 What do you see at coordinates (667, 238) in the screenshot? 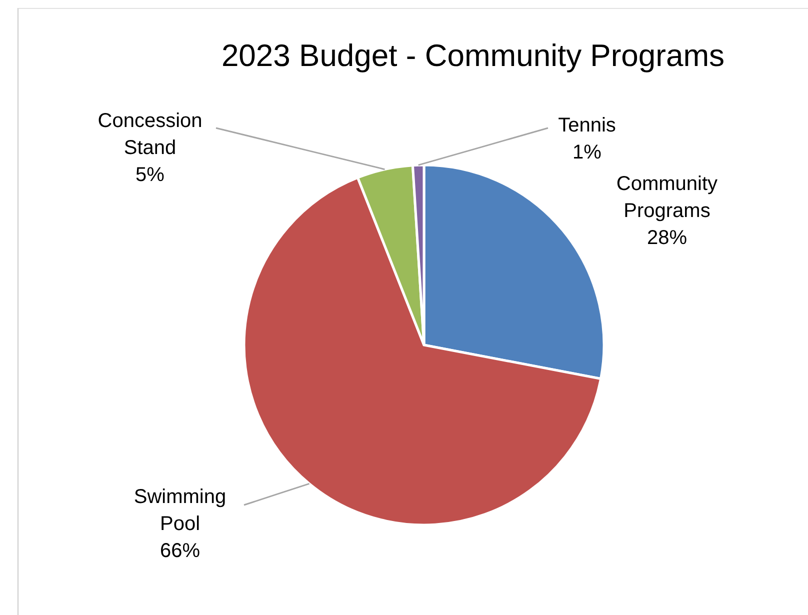
I see `data-label: 28%` at bounding box center [667, 238].